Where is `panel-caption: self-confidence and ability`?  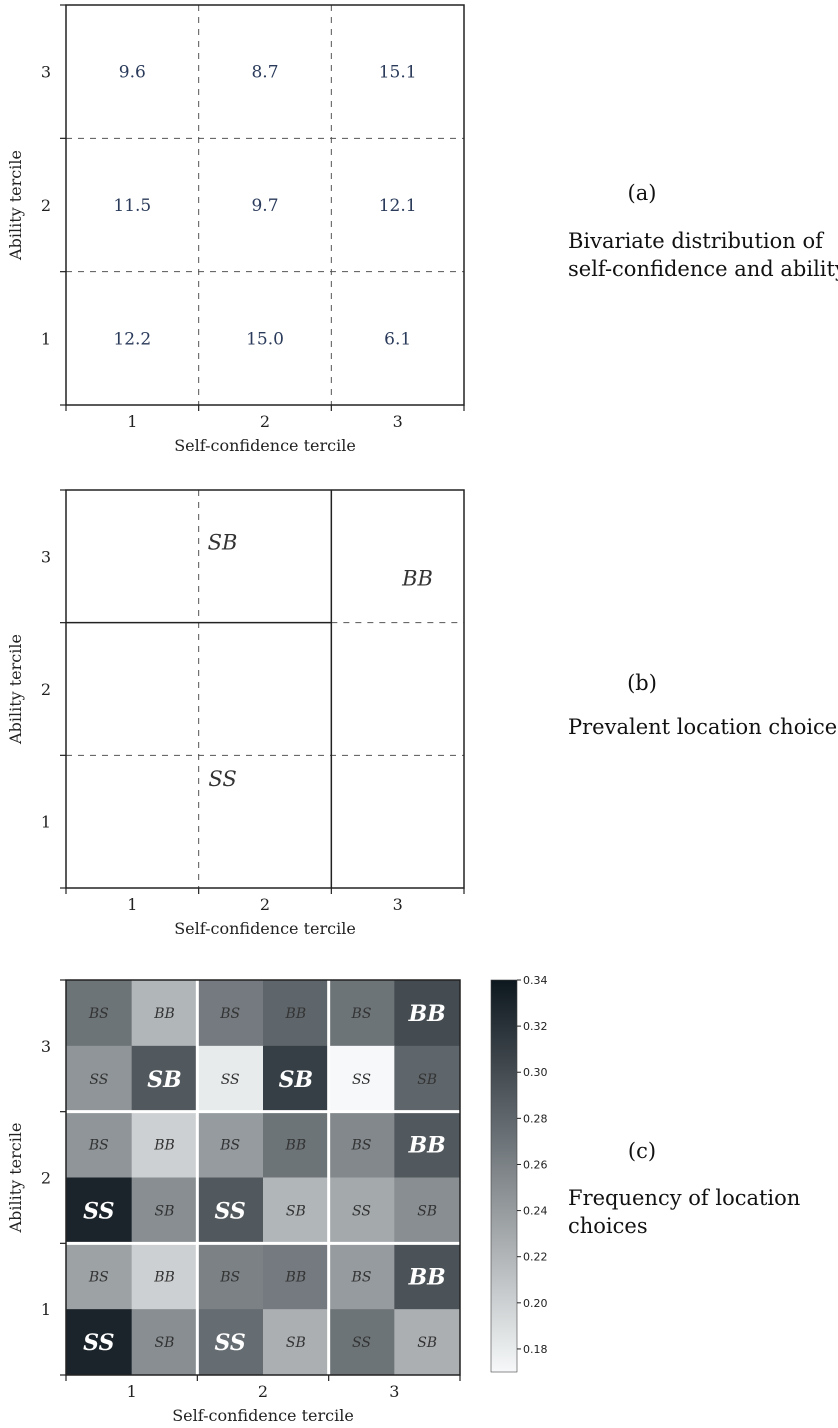
panel-caption: self-confidence and ability is located at coordinates (703, 269).